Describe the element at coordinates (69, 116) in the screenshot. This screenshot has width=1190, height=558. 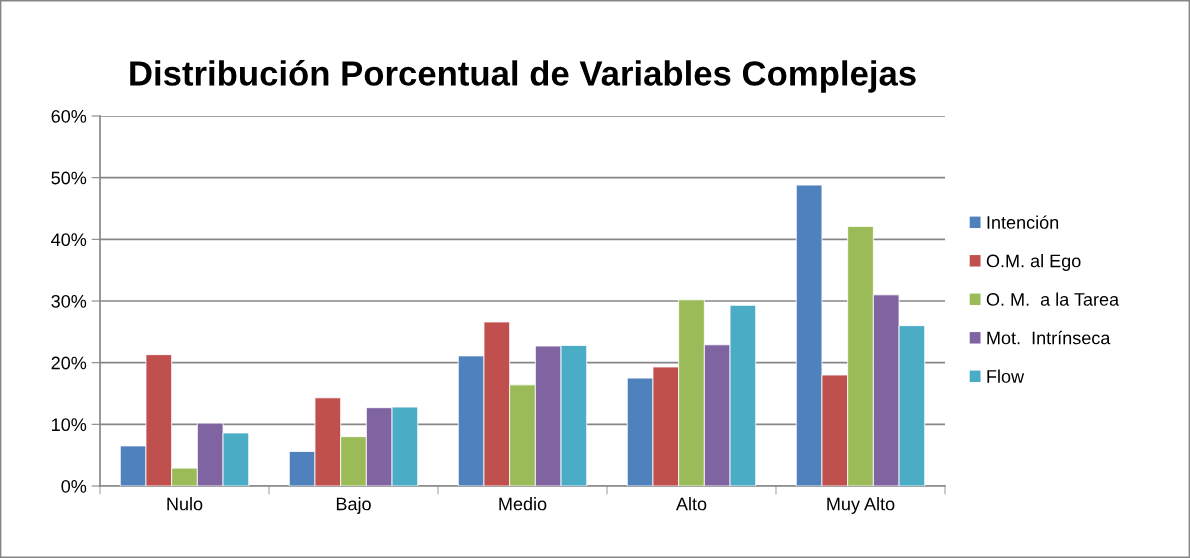
I see `y-tick-label: 60%` at that location.